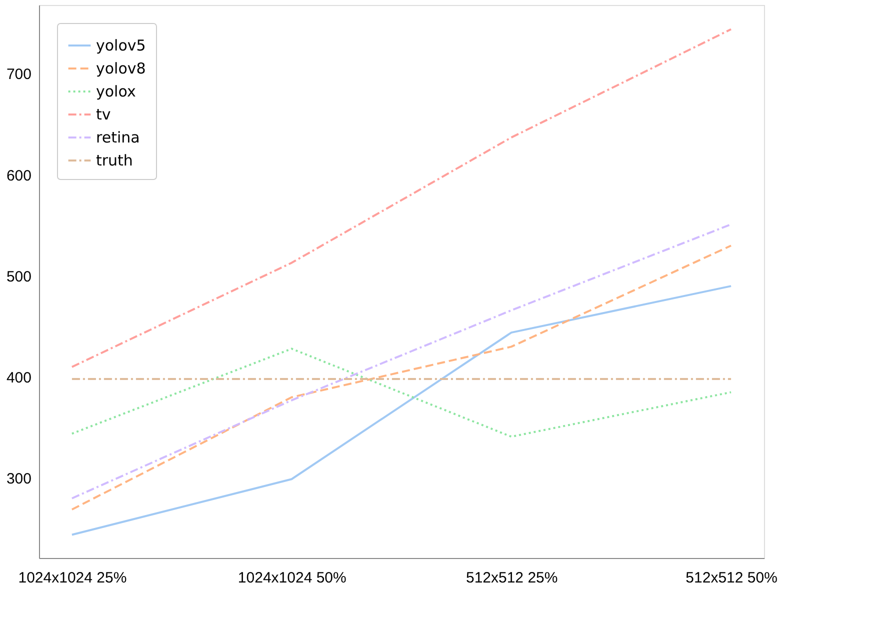  Describe the element at coordinates (121, 45) in the screenshot. I see `legend-label: yolov5` at that location.